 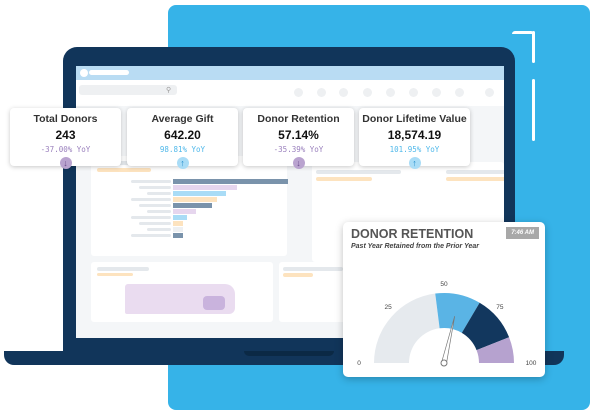 I want to click on kpi-card: Average Gift 642.20 98.81% YoY ↑, so click(x=182, y=138).